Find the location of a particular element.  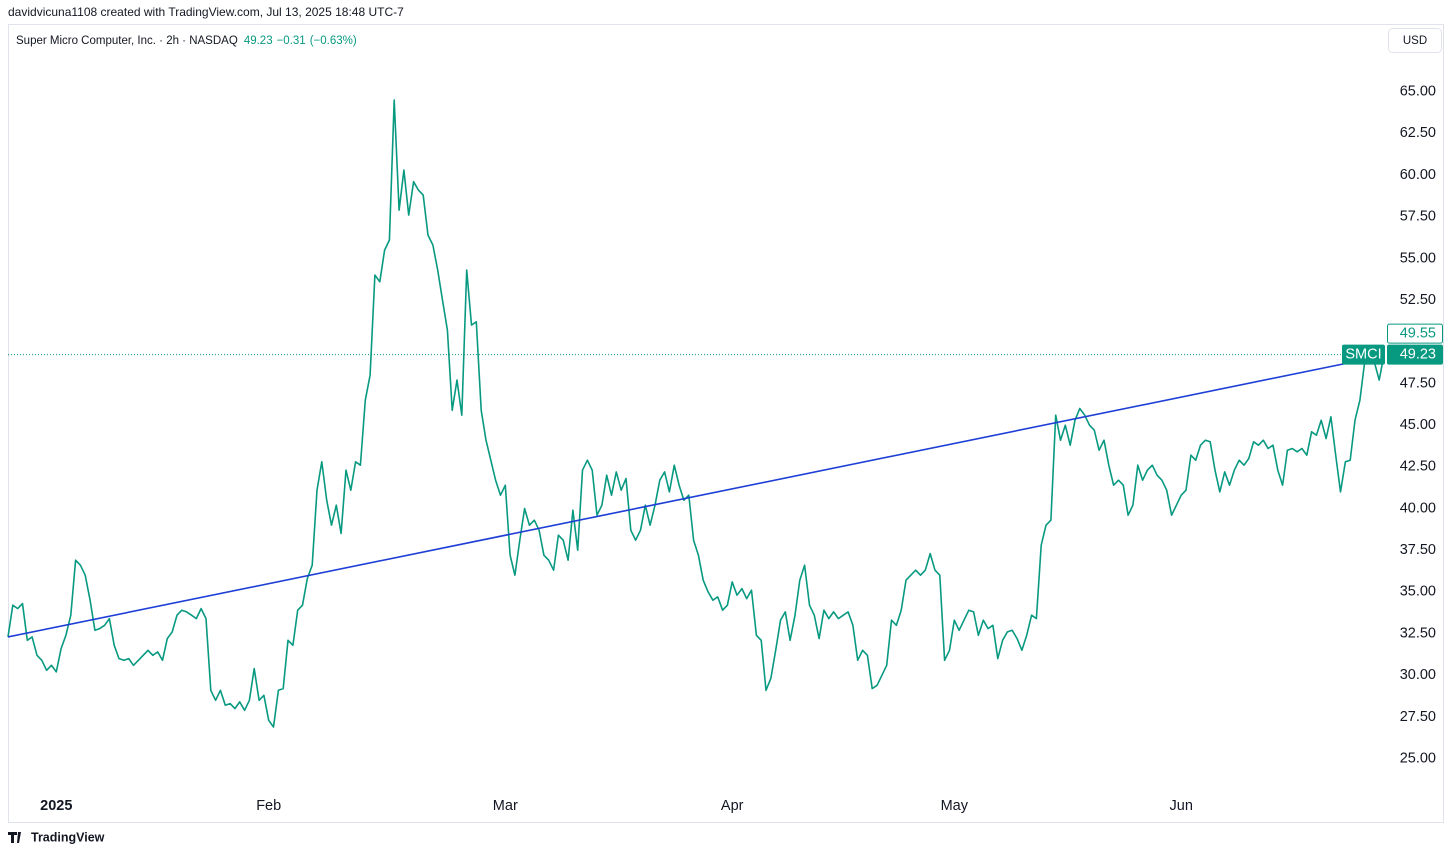

legend-symbol: Super Micro Computer, Inc. · 2h · NASDAQ is located at coordinates (127, 41).